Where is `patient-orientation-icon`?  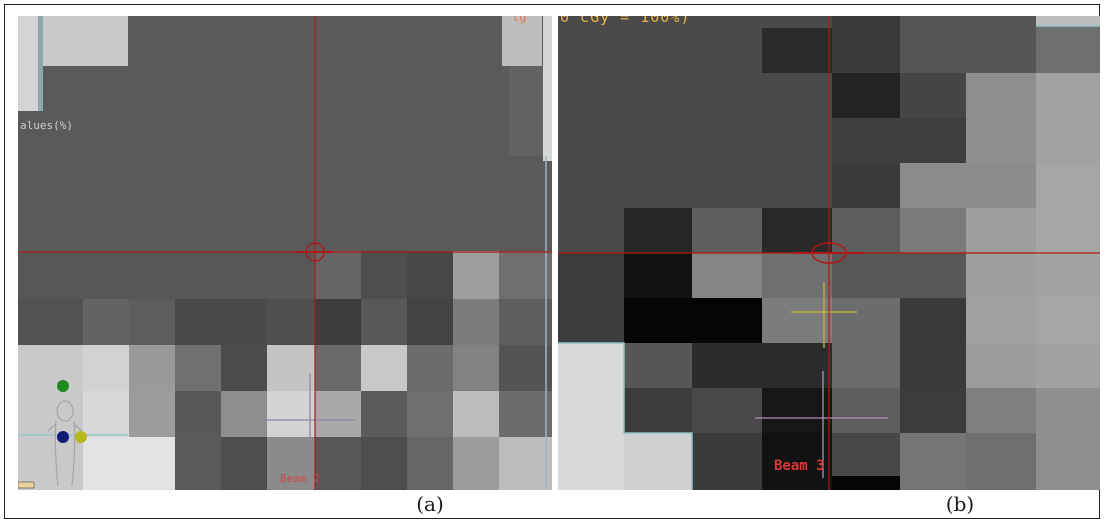
patient-orientation-icon is located at coordinates (52, 434).